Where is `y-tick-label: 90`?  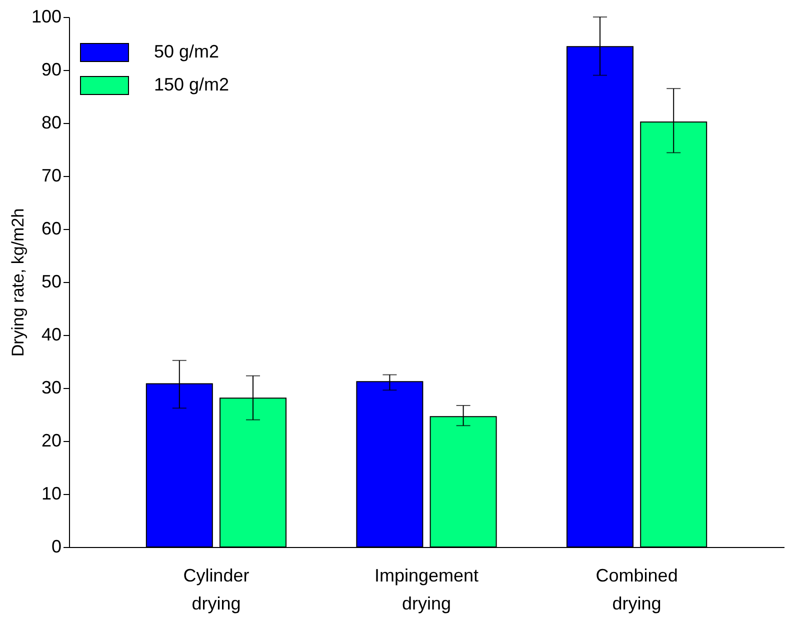
y-tick-label: 90 is located at coordinates (51, 70).